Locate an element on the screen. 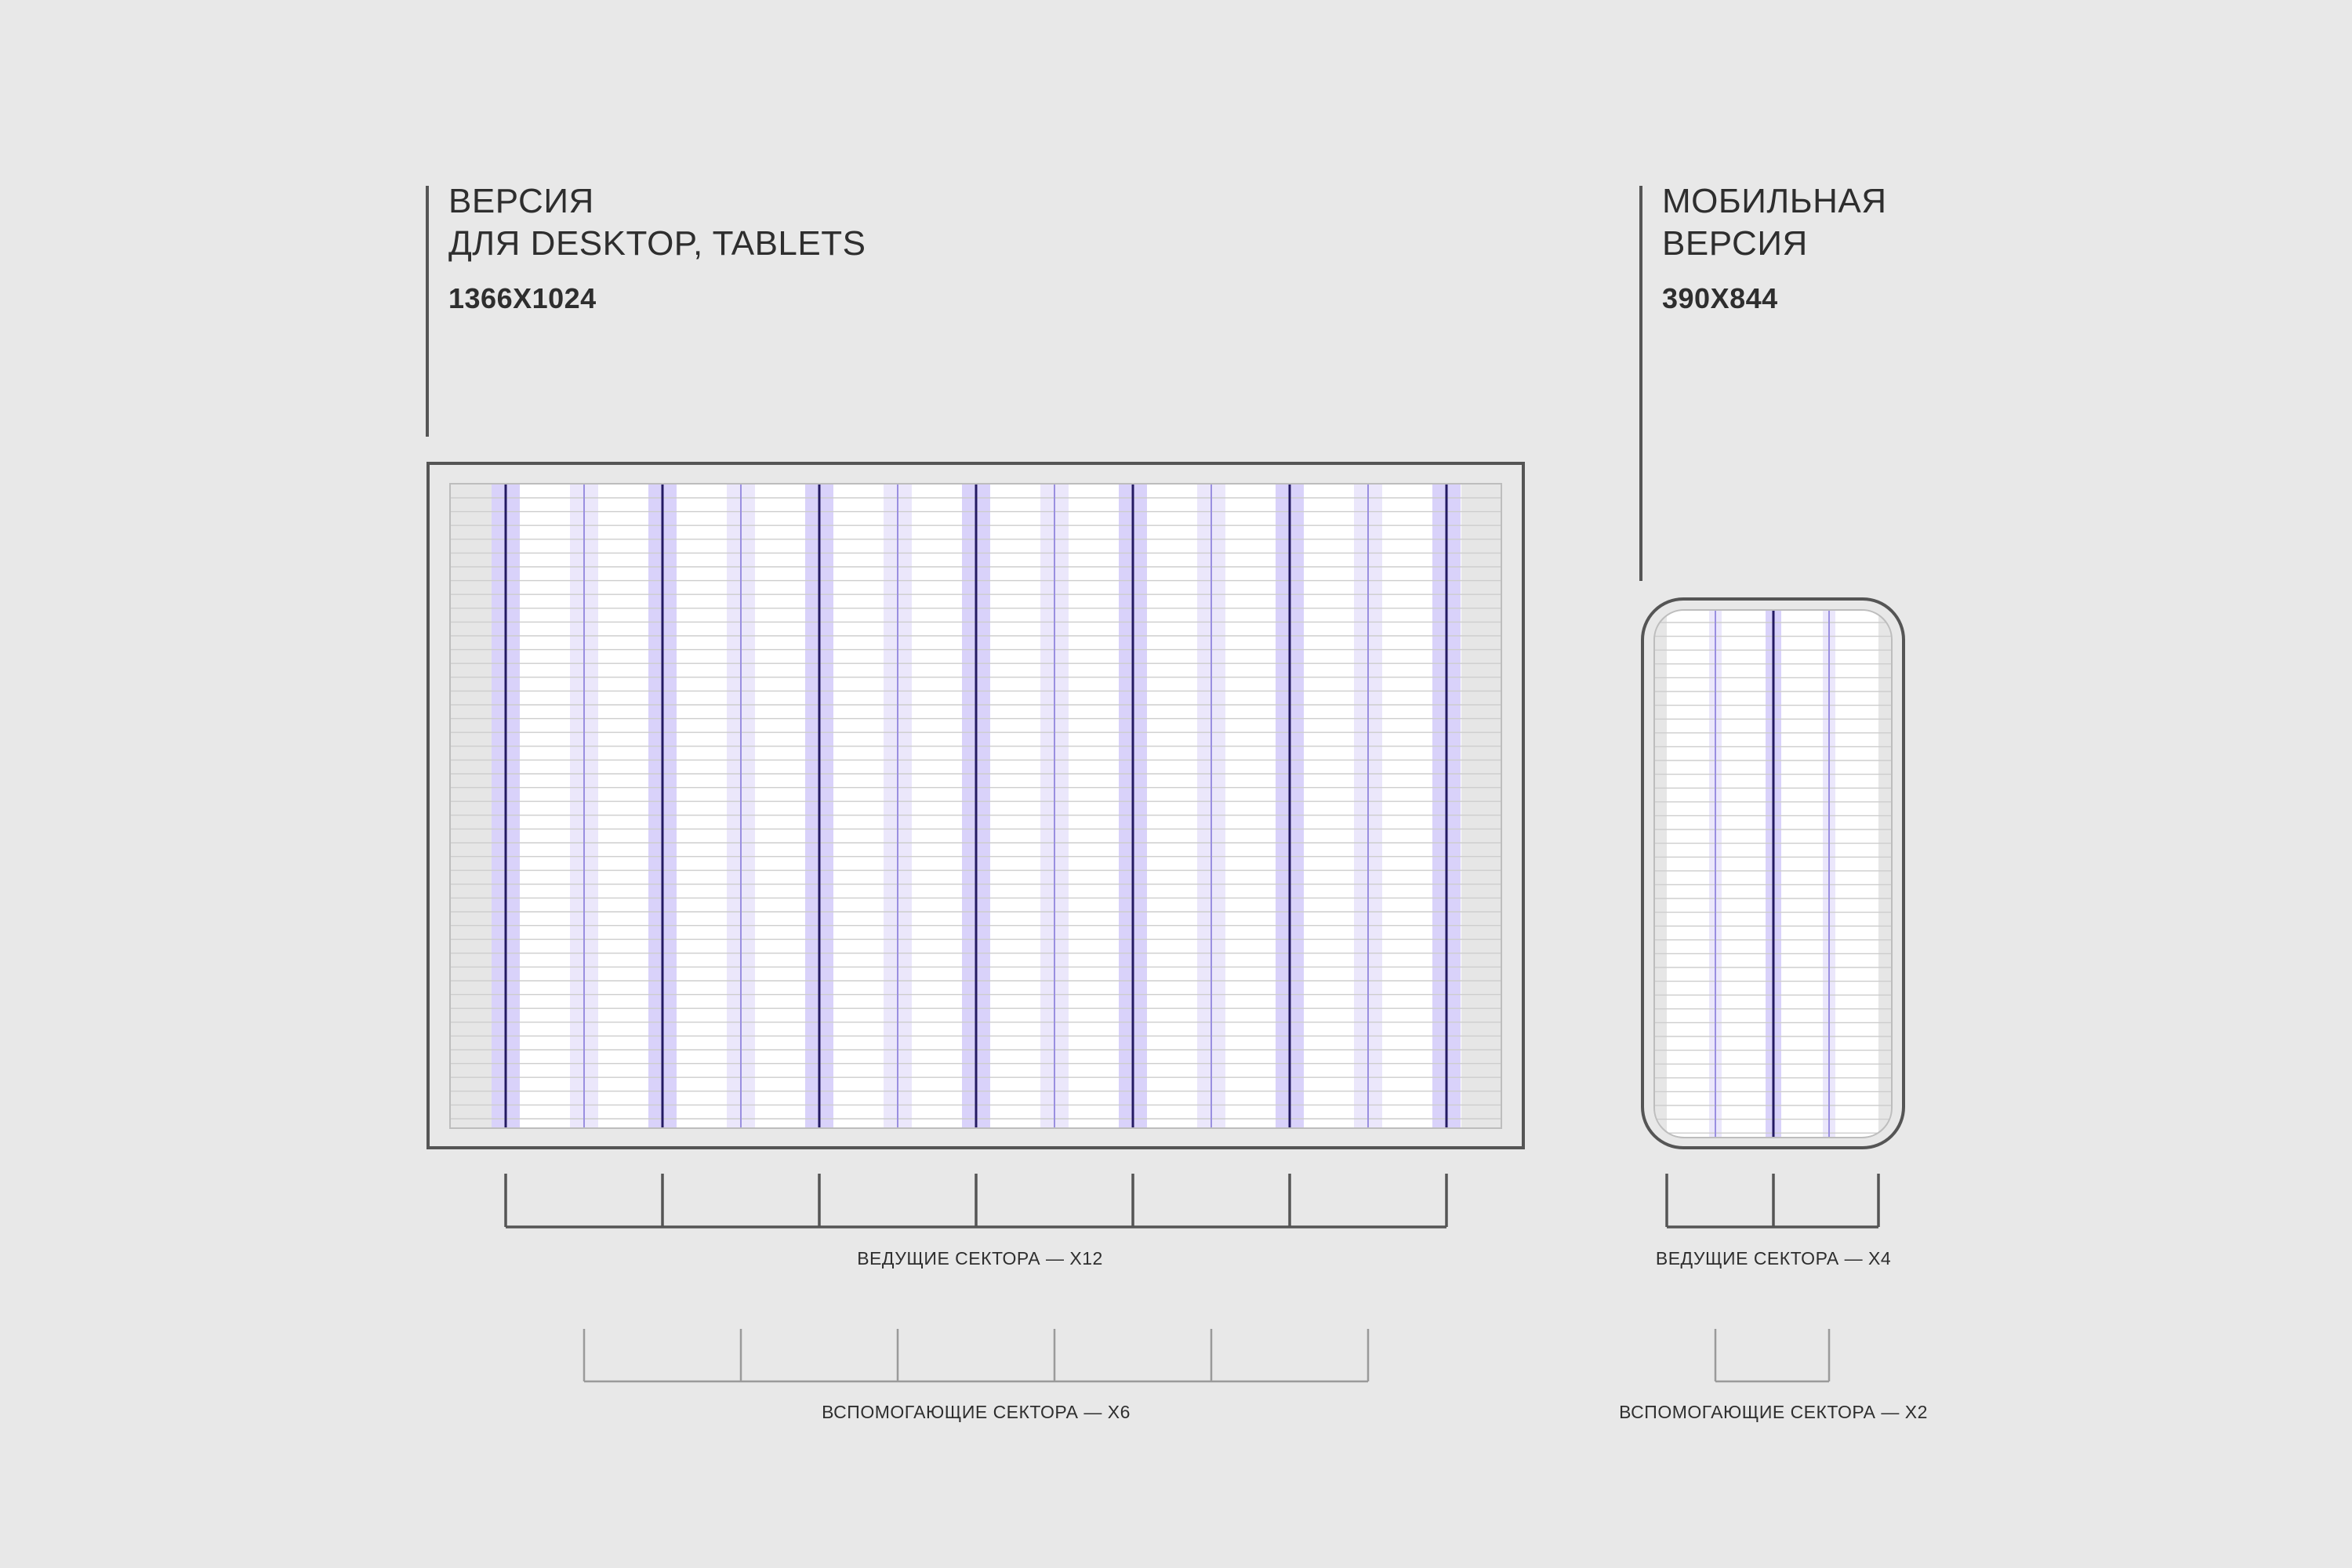 The height and width of the screenshot is (1568, 2352). mobile-canvas-group is located at coordinates (1773, 874).